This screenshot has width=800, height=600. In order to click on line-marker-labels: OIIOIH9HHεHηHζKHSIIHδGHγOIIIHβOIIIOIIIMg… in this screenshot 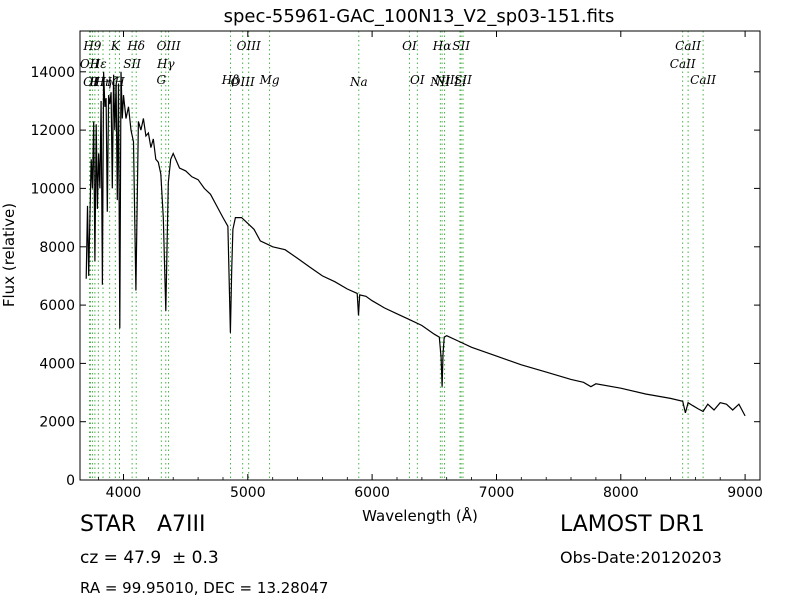, I will do `click(398, 64)`.